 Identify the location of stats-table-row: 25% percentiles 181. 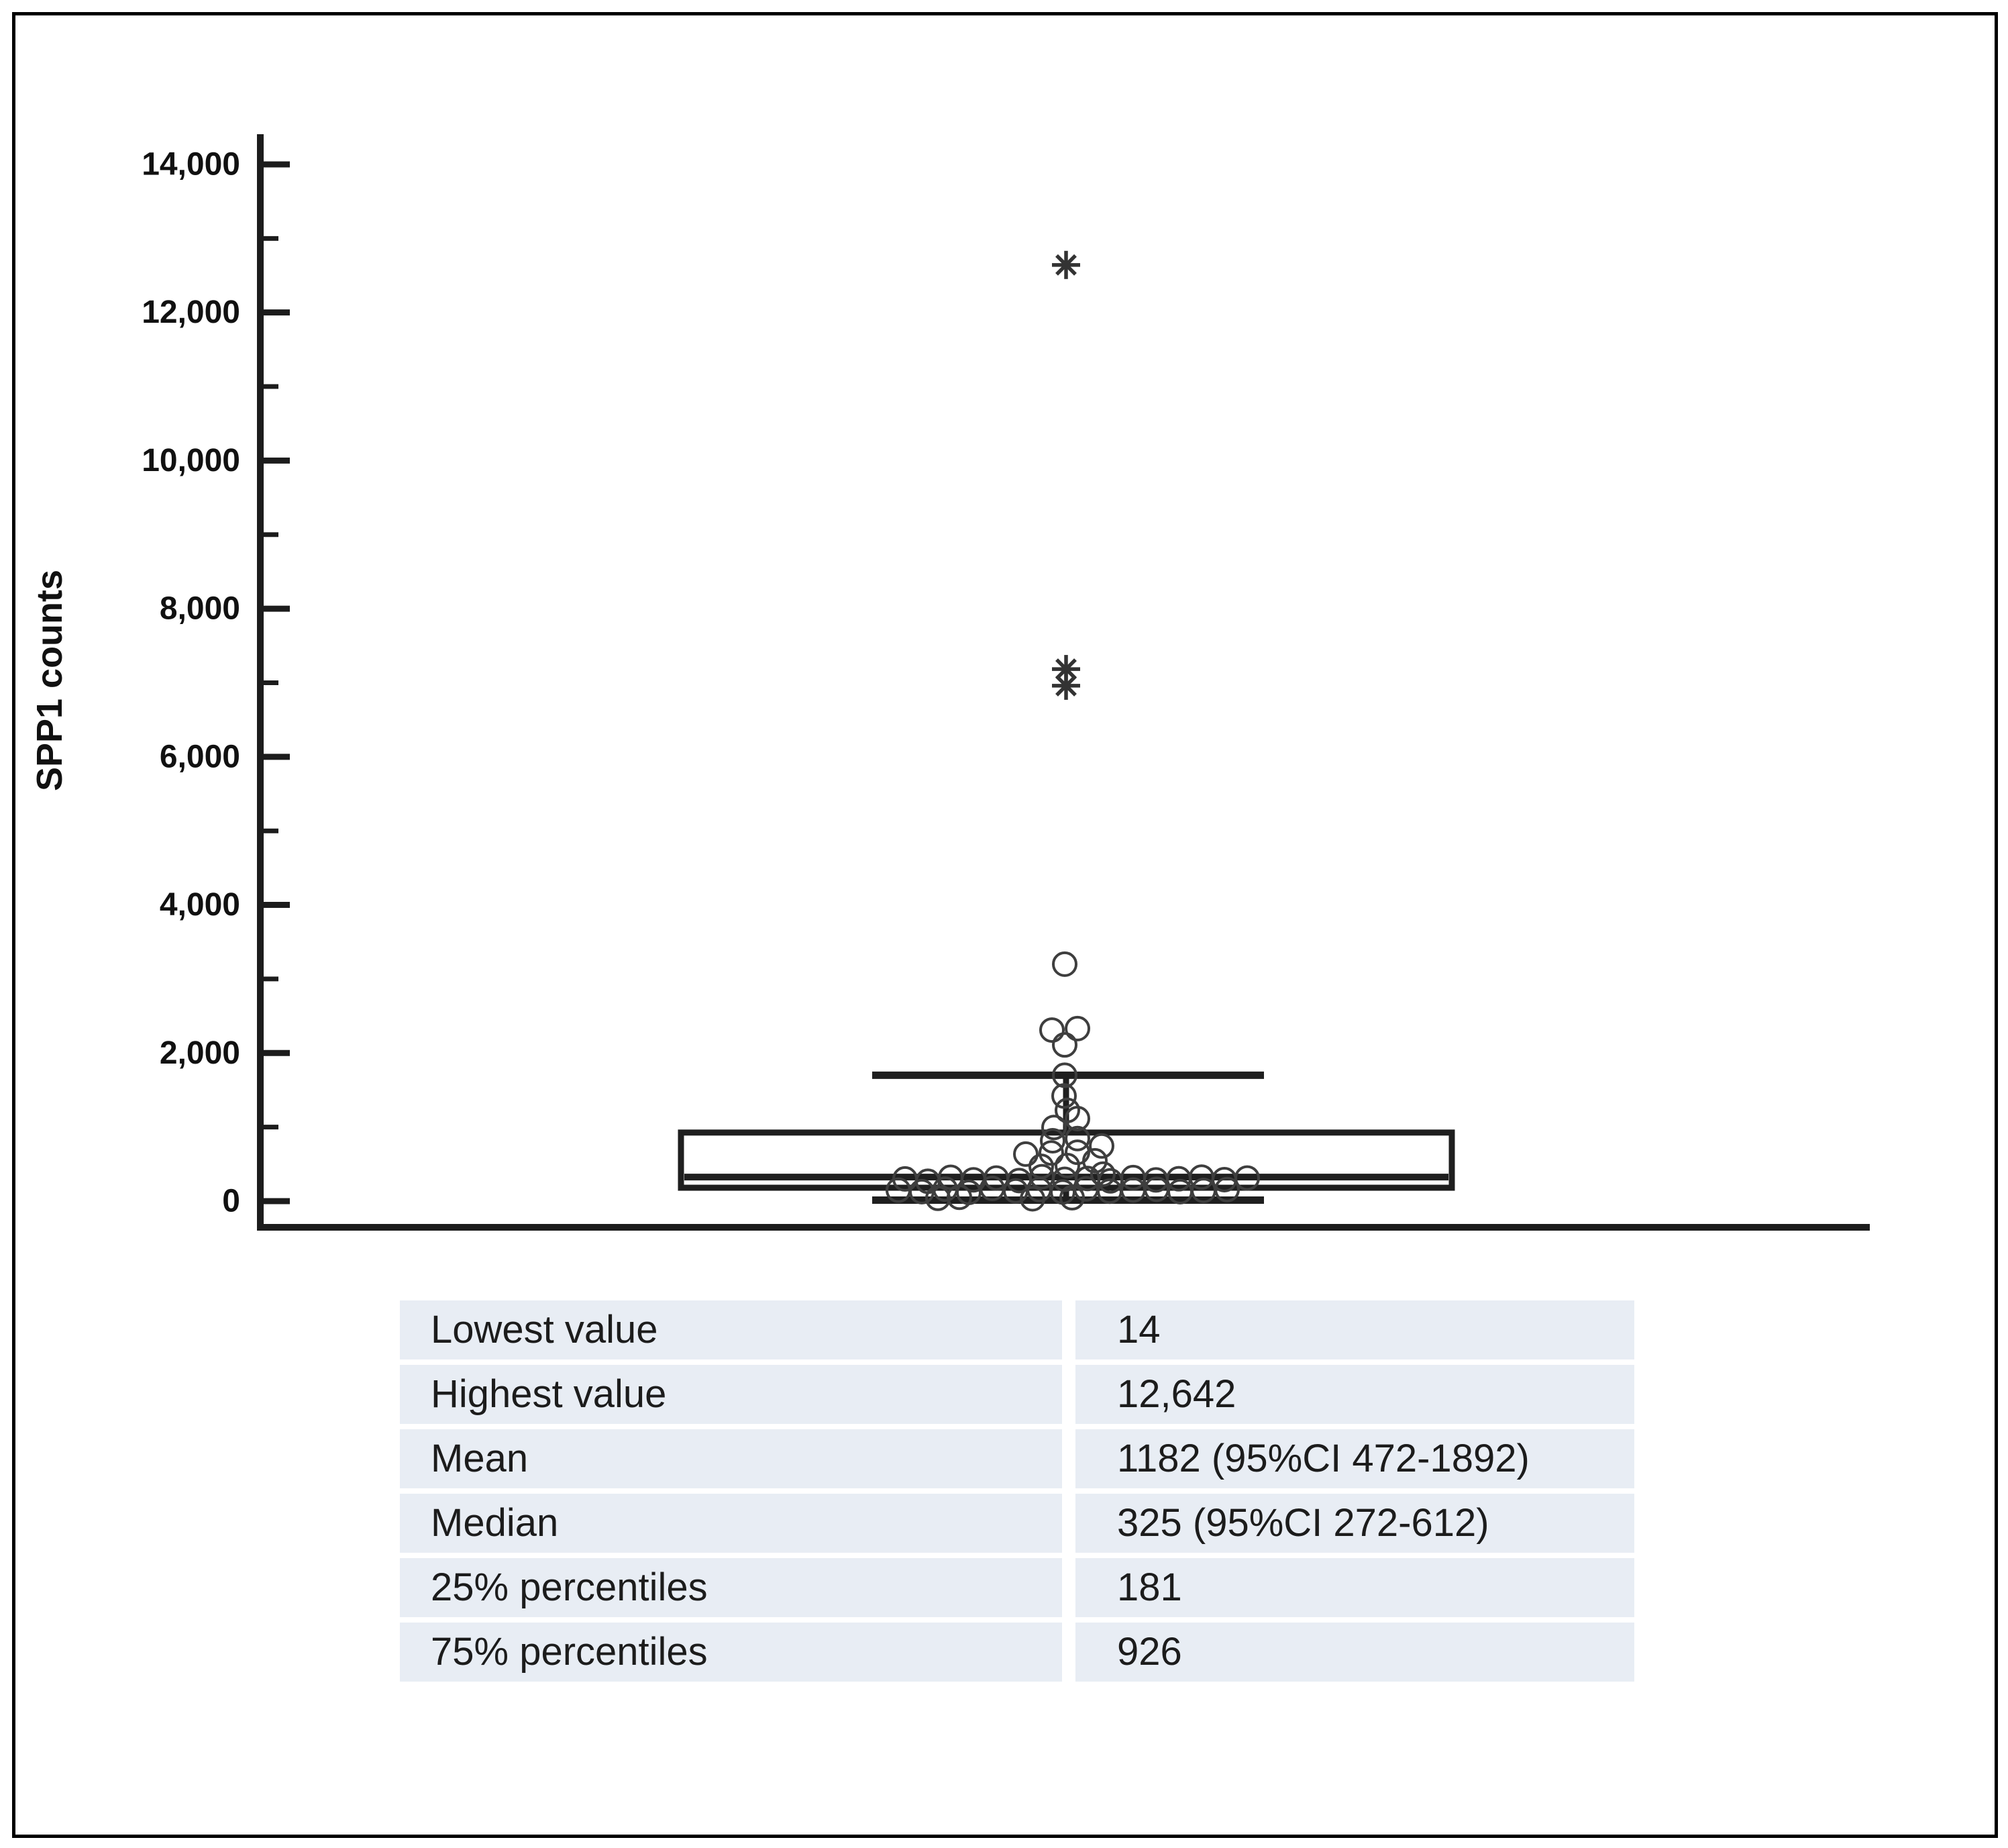
(1017, 1587).